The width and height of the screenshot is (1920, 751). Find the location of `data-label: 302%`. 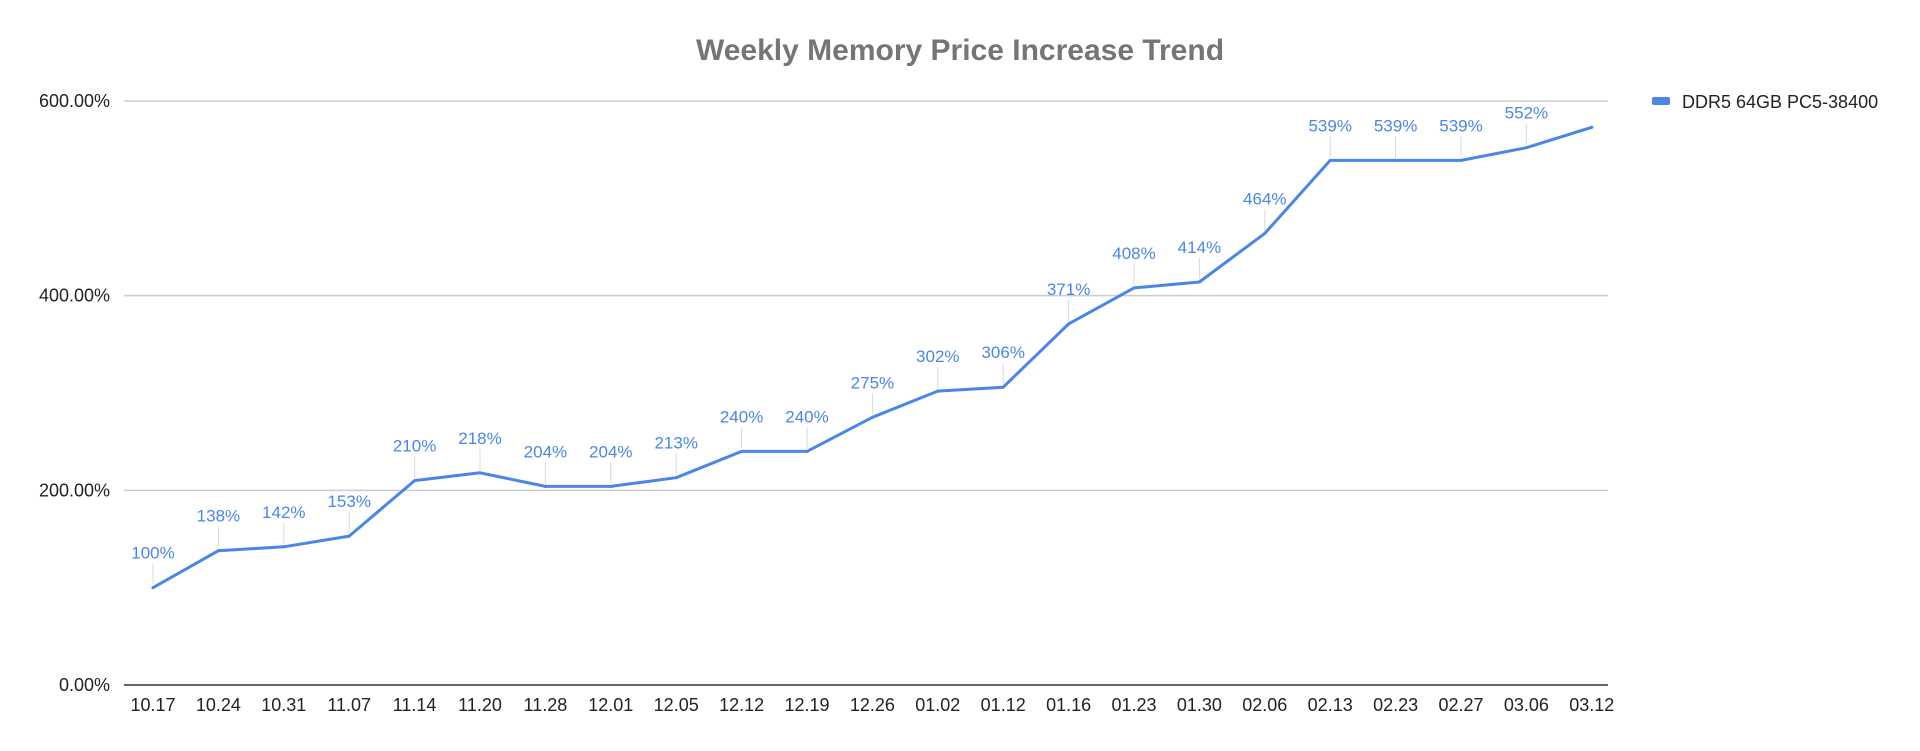

data-label: 302% is located at coordinates (937, 356).